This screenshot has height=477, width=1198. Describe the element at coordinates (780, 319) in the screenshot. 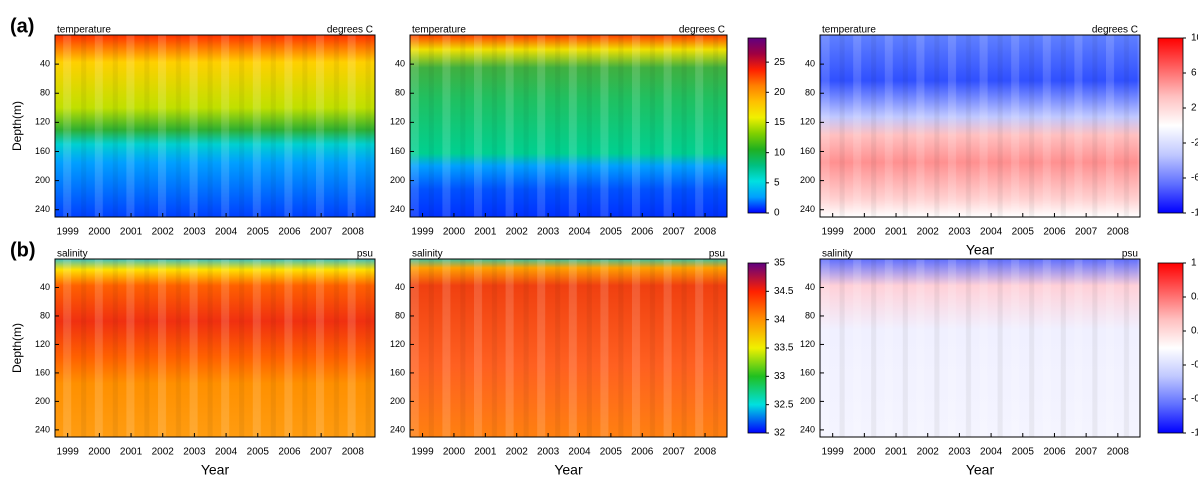

I see `colorbar-tick-label: 34` at that location.